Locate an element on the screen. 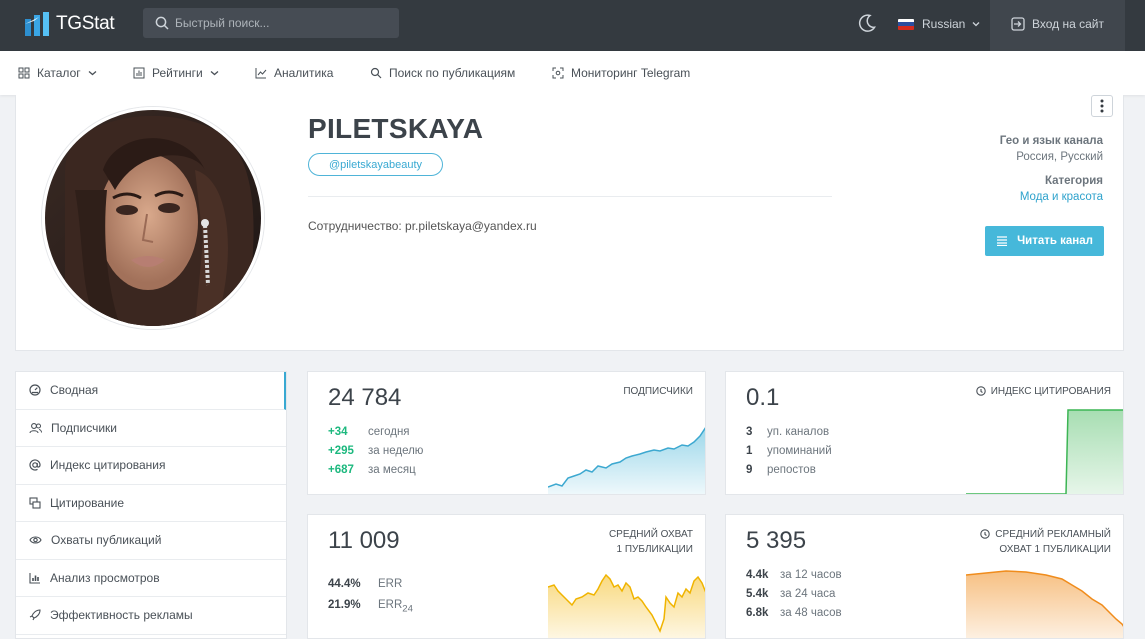 This screenshot has height=639, width=1145. read-channel-button: Читать канал is located at coordinates (1044, 241).